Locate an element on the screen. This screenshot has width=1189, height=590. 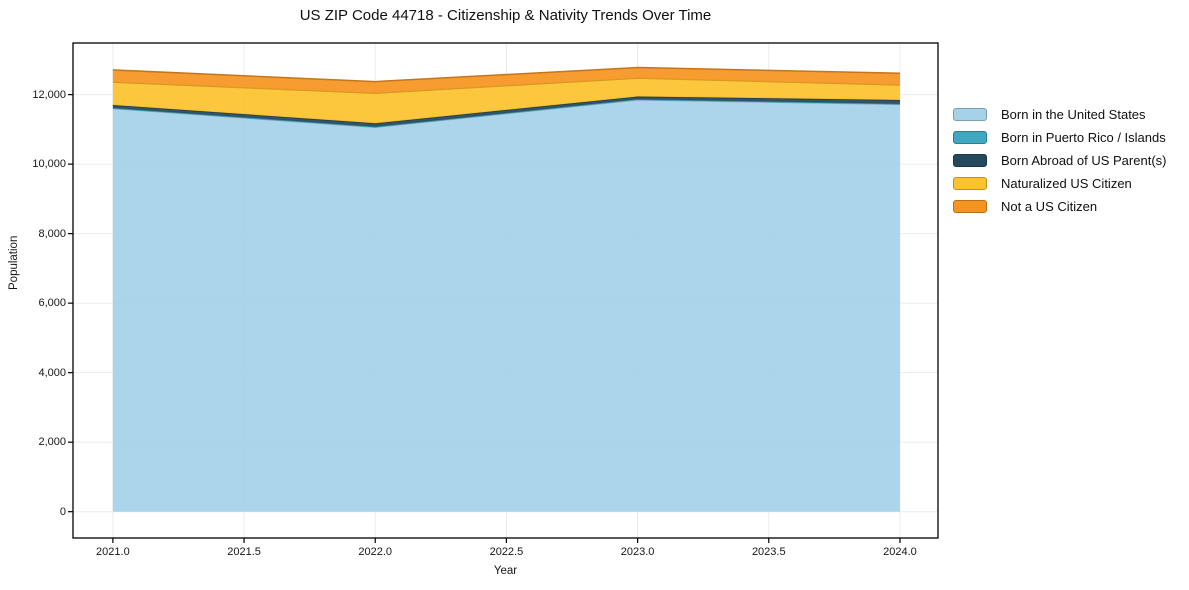
legend-label: Born in the United States is located at coordinates (1073, 114).